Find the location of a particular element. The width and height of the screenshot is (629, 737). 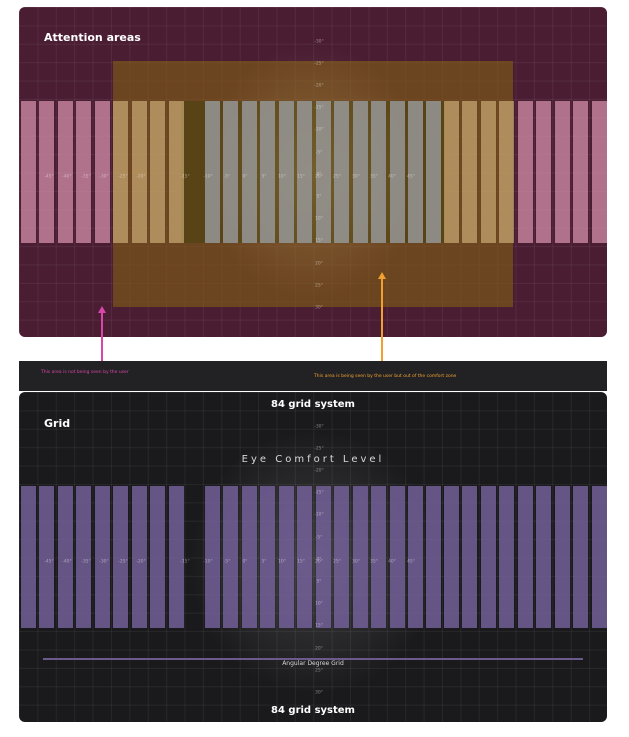

tick-label: -25° is located at coordinates (319, 449).